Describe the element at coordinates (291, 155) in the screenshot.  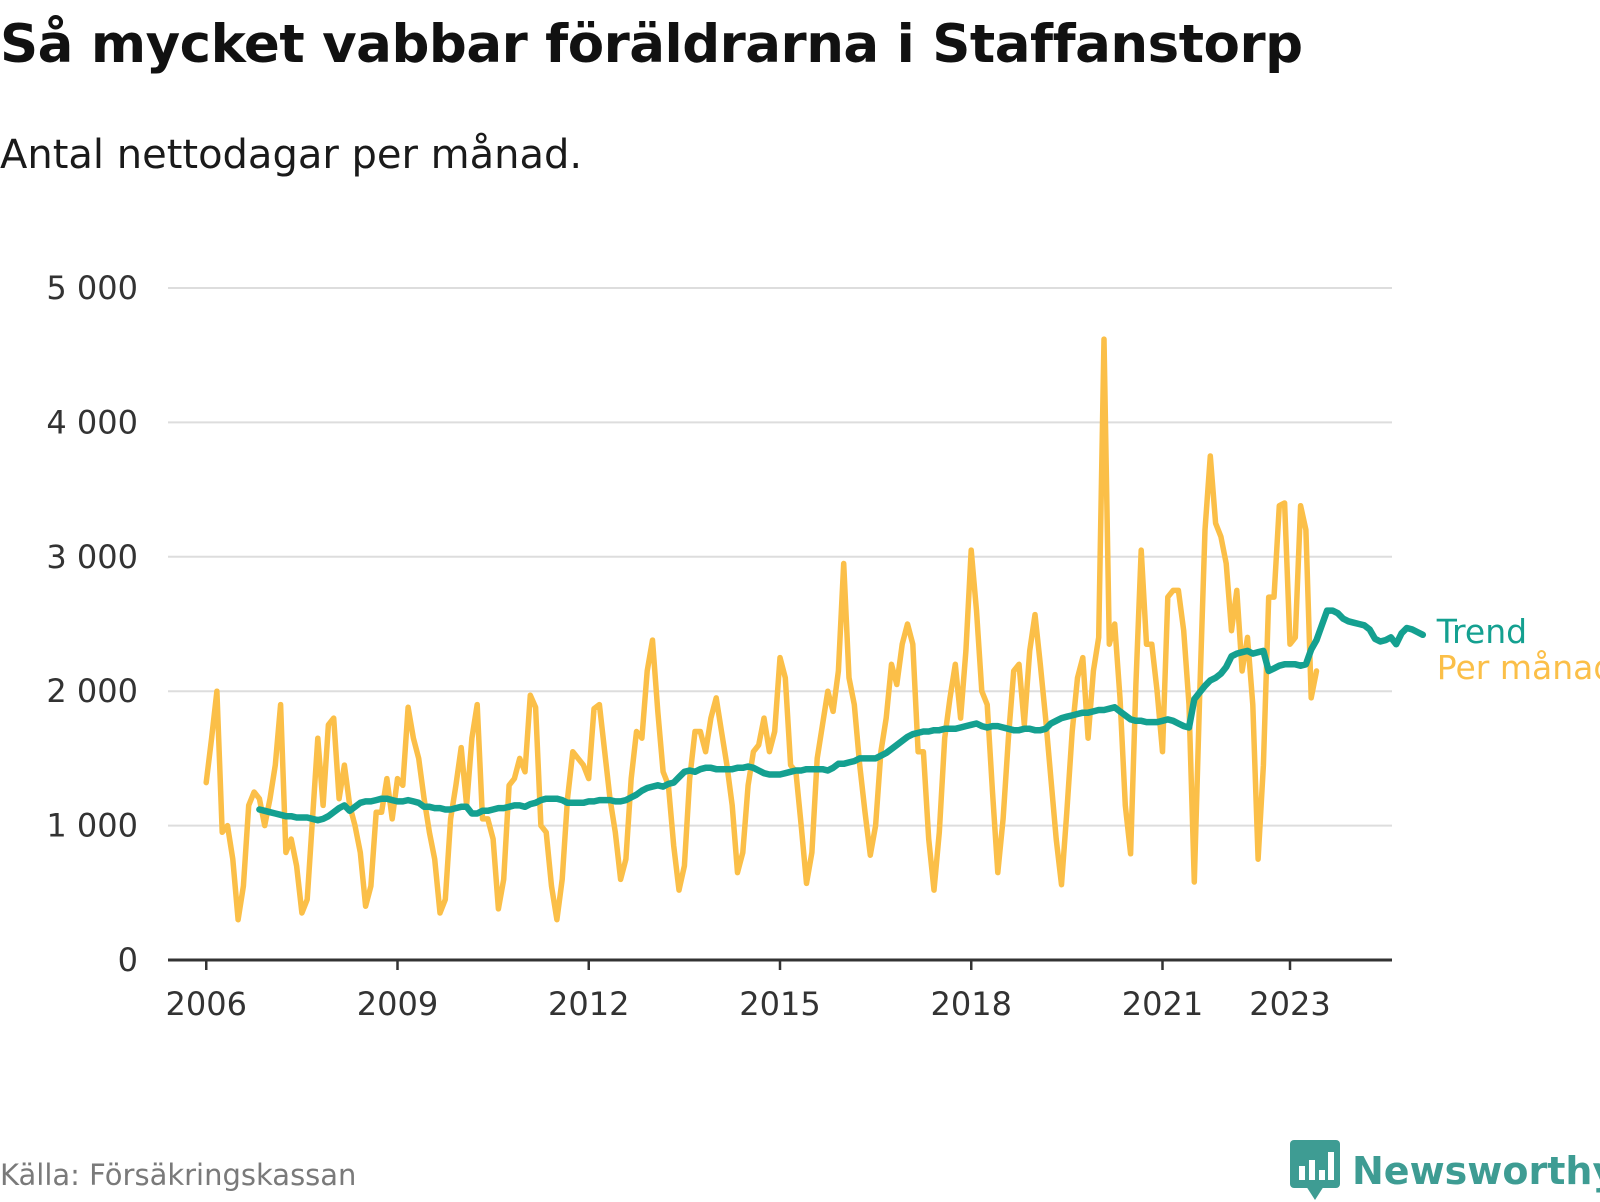
I see `chart-subtitle: Antal nettodagar per månad.` at that location.